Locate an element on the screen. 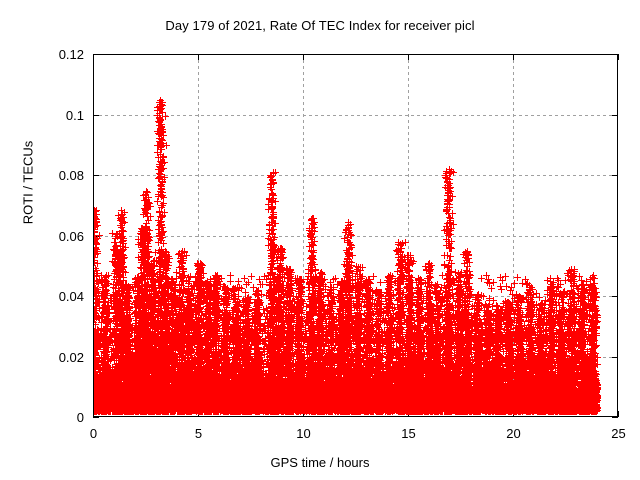 The height and width of the screenshot is (480, 640). y-tick-label: 0.12 is located at coordinates (71, 54).